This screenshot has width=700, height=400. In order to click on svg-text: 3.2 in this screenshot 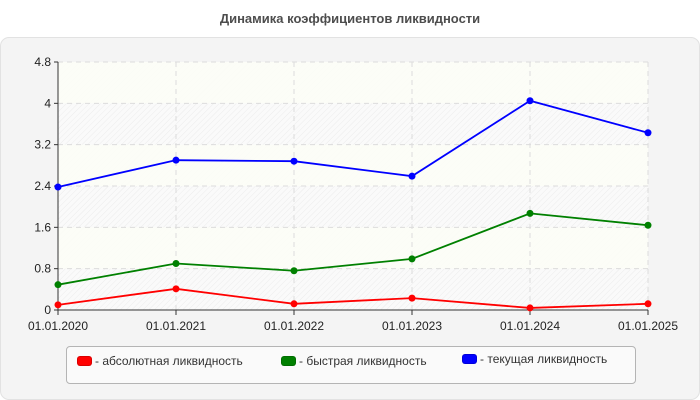, I will do `click(42, 145)`.